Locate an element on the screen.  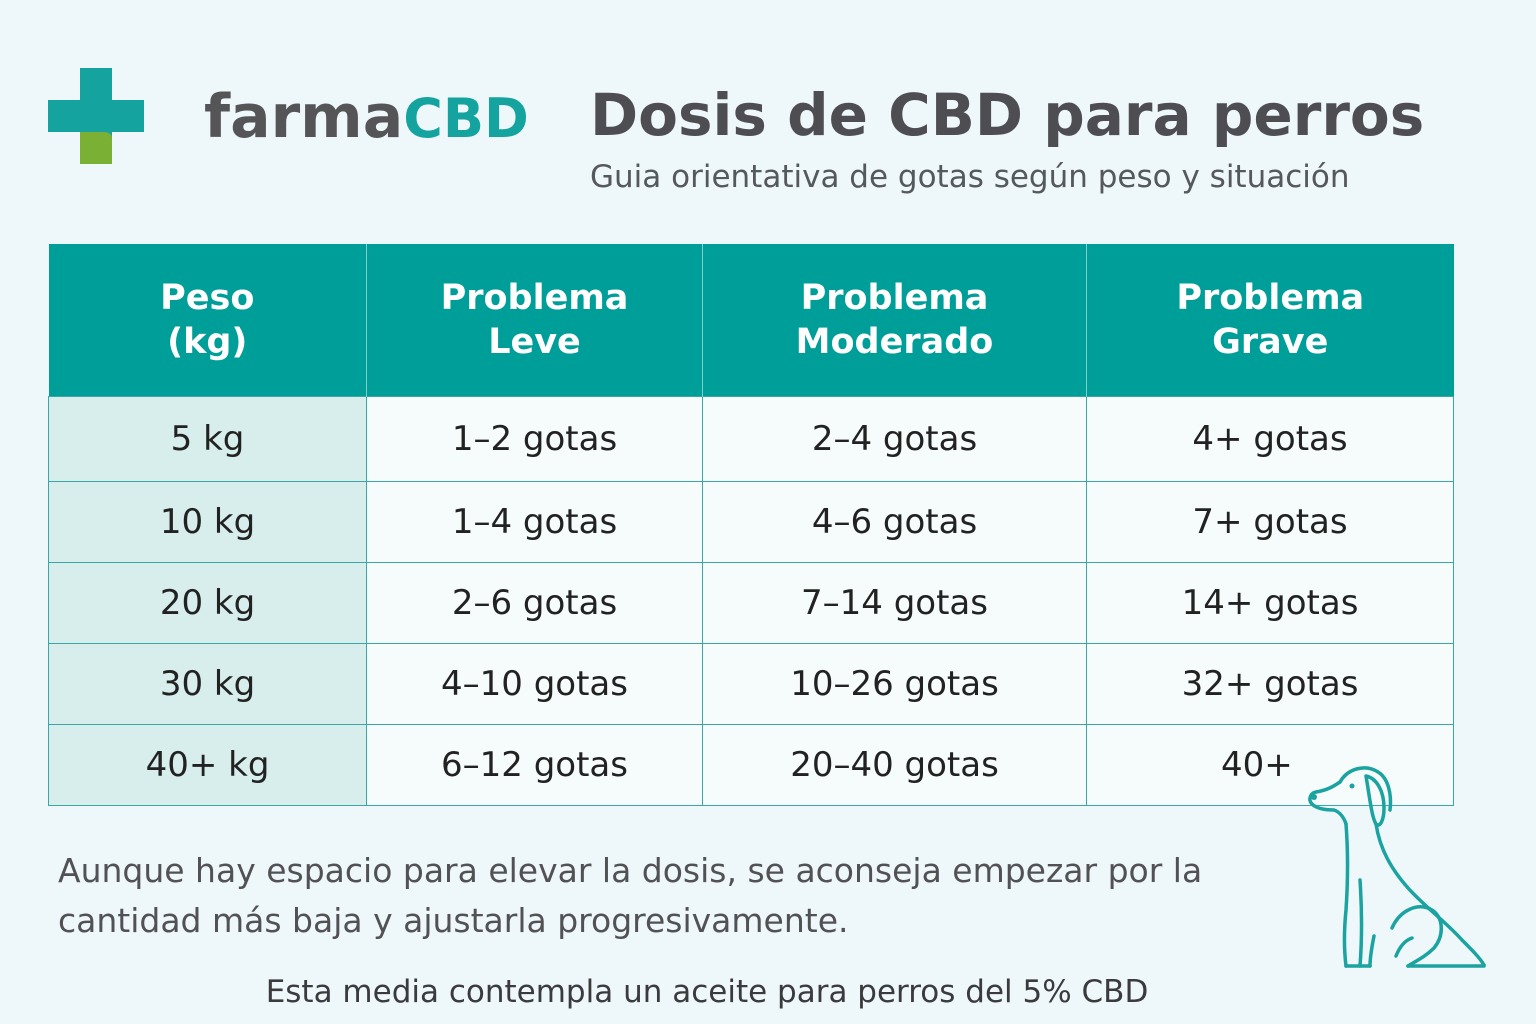
dose-cell-severe: 7+ gotas is located at coordinates (1270, 522).